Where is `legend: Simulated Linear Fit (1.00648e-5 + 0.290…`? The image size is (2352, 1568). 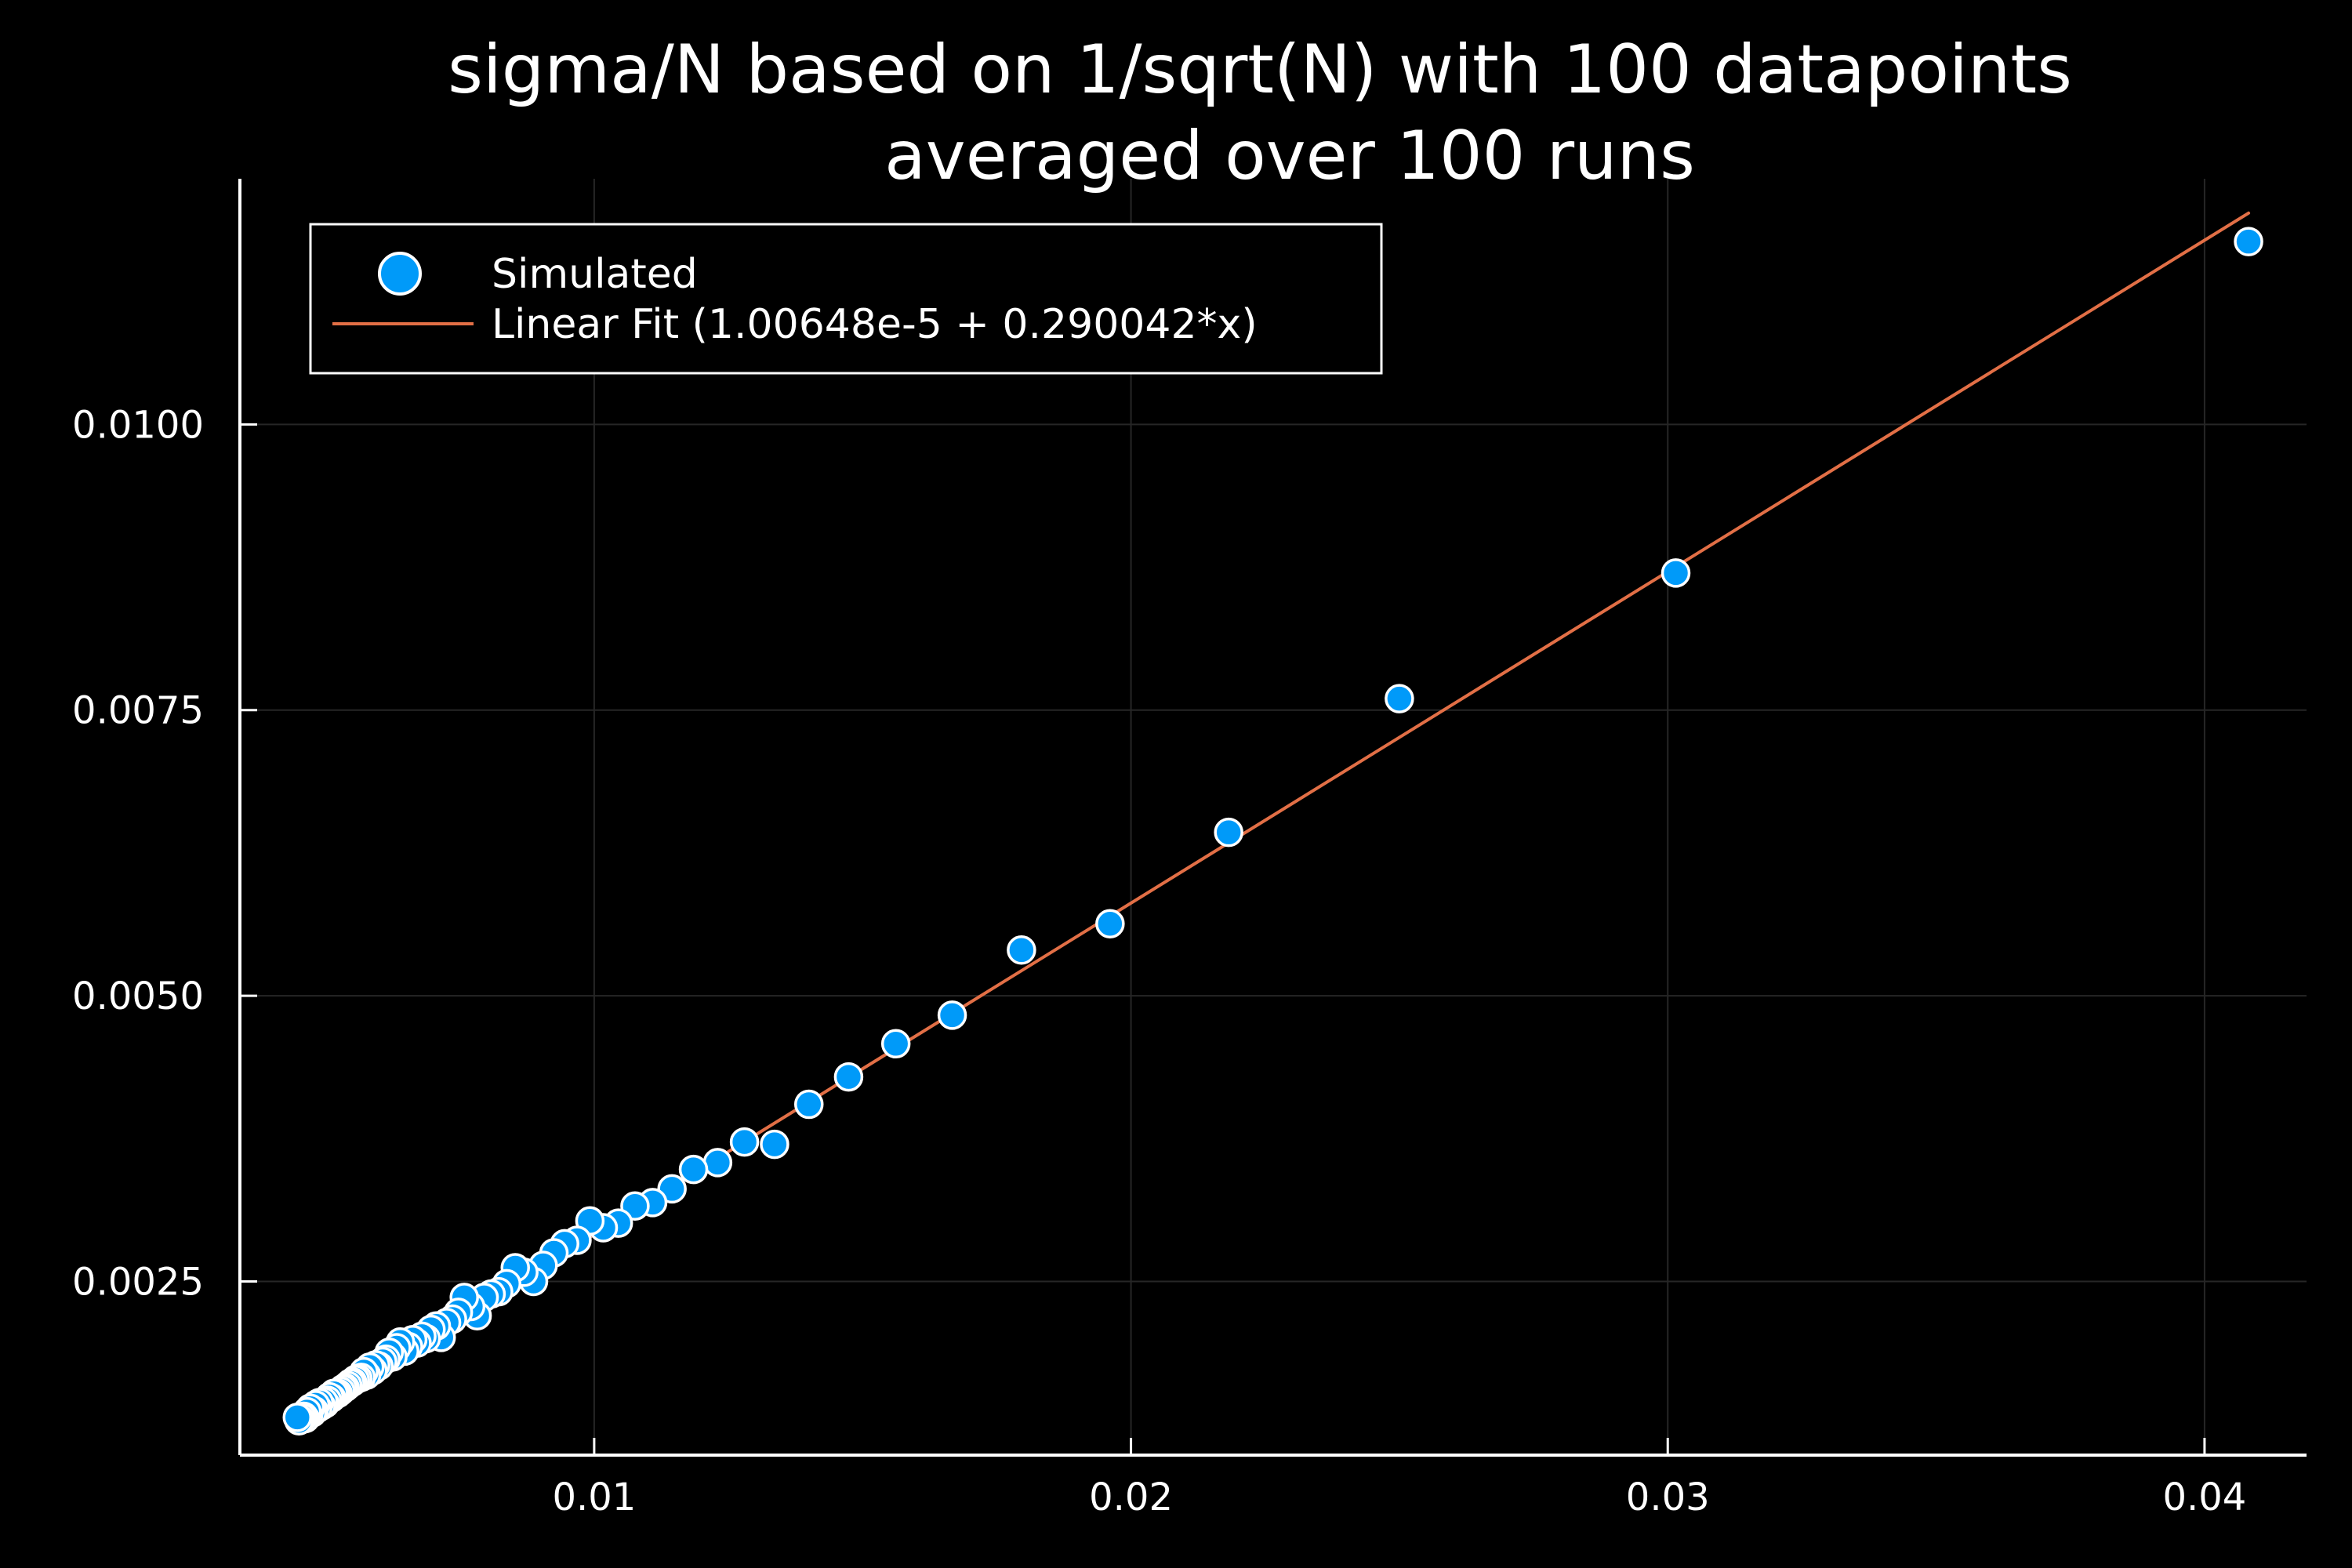
legend: Simulated Linear Fit (1.00648e-5 + 0.290… is located at coordinates (846, 299).